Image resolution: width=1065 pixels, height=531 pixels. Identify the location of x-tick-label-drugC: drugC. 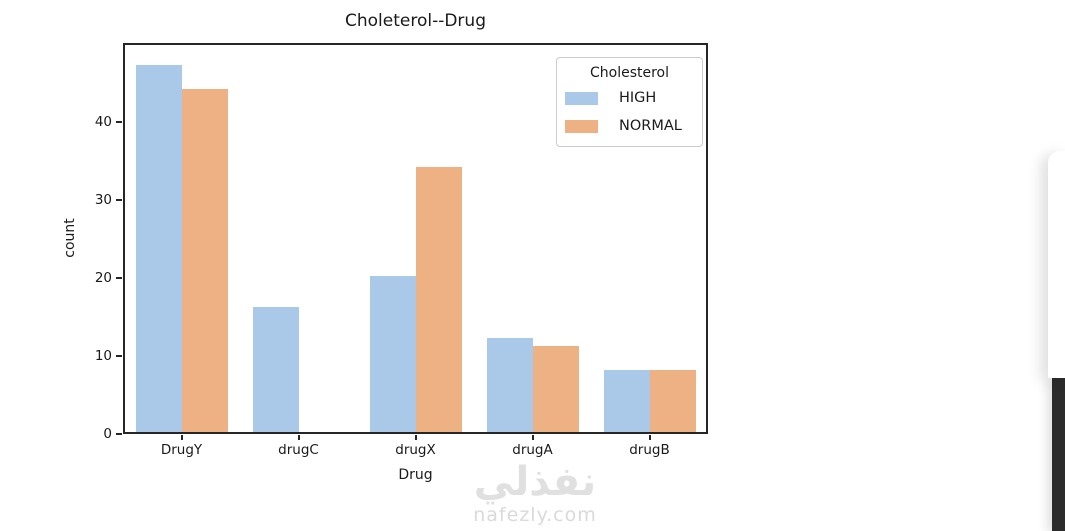
(298, 450).